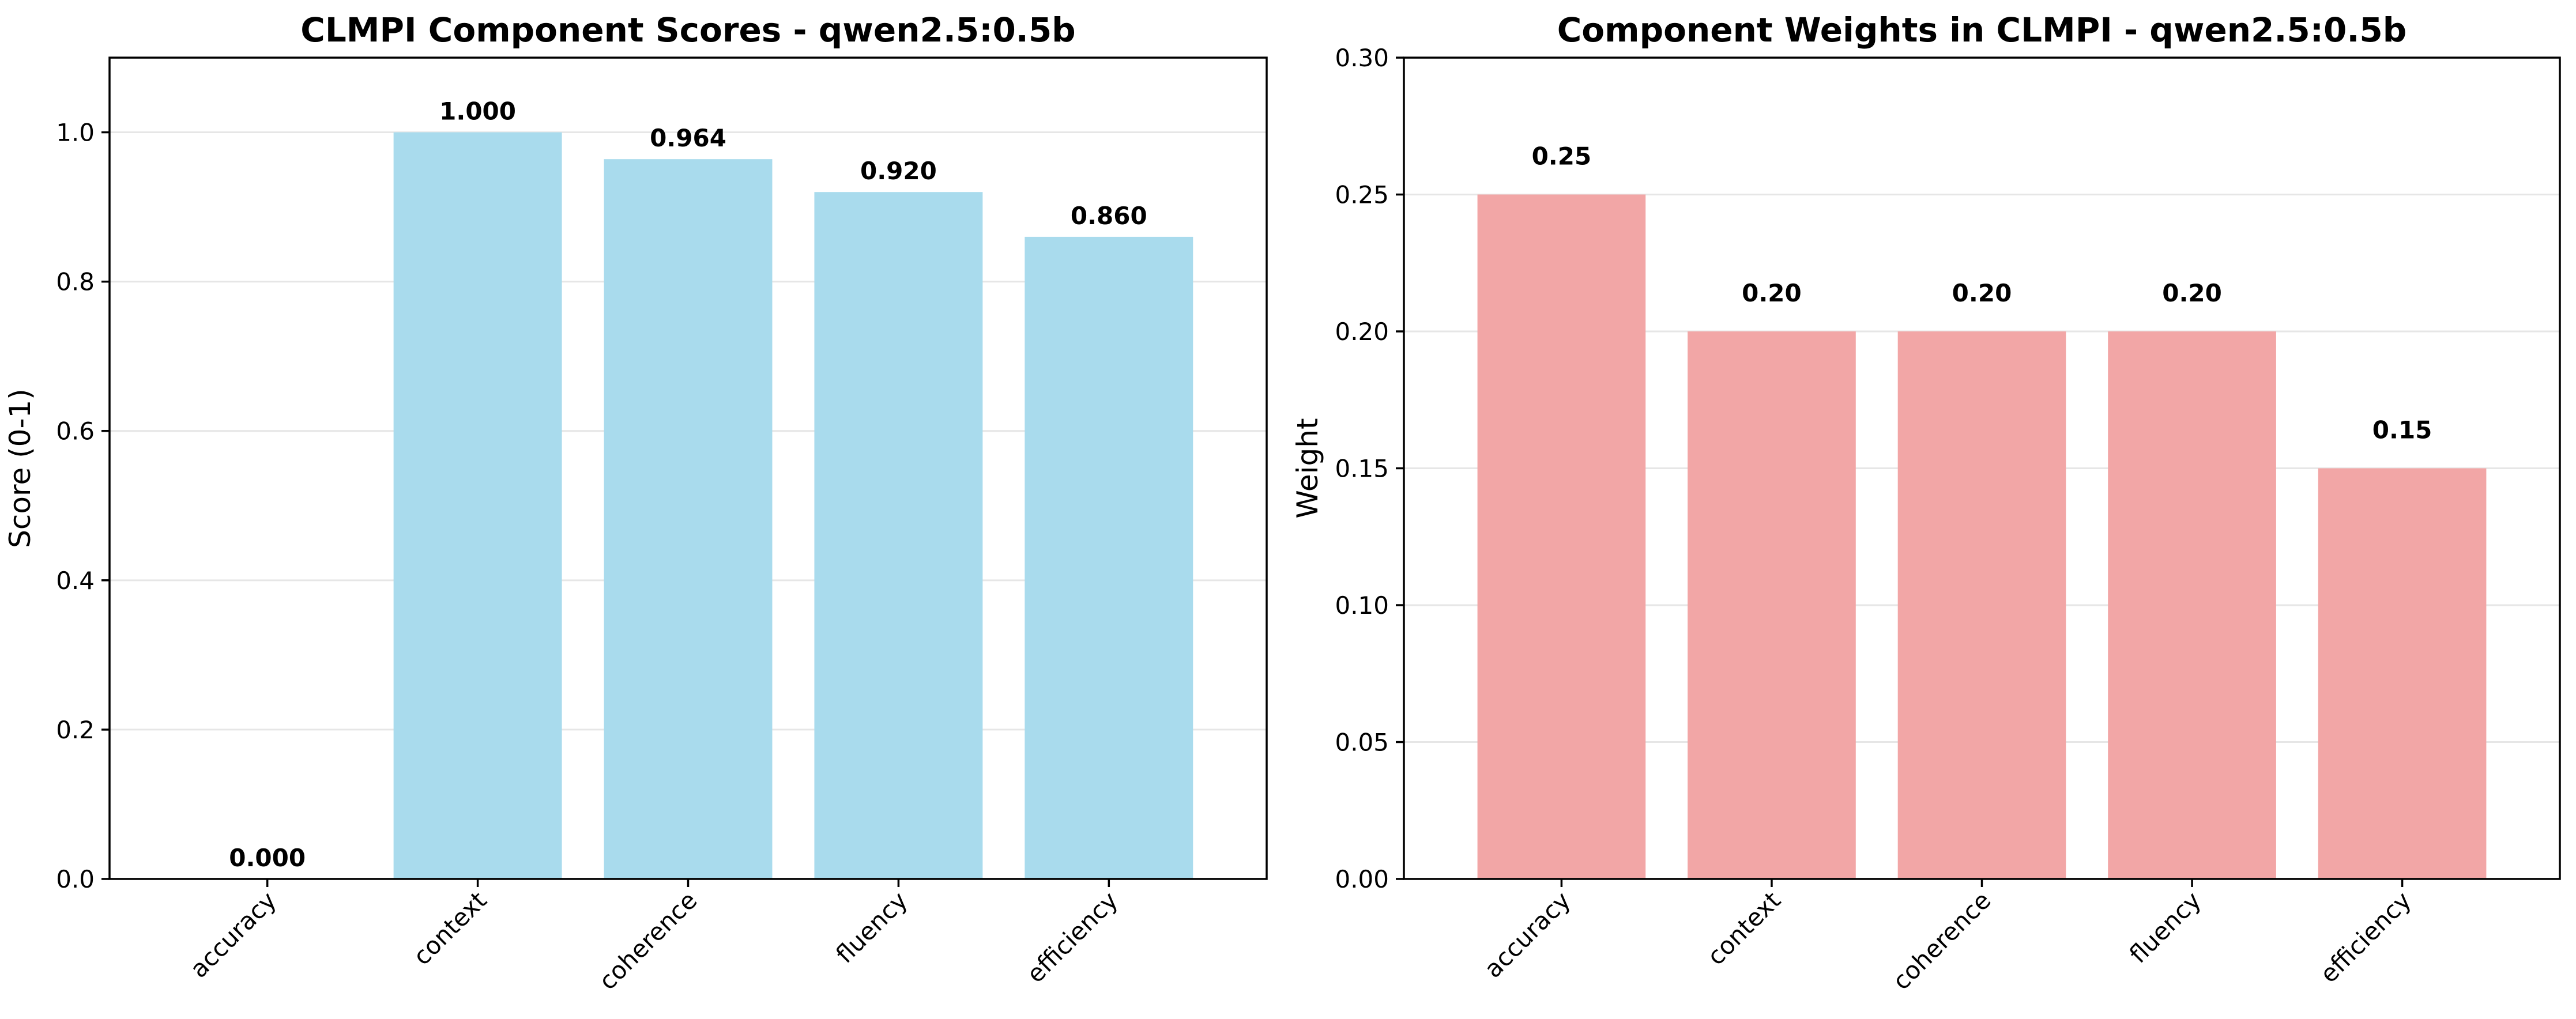 The image size is (2576, 1019). What do you see at coordinates (1362, 605) in the screenshot?
I see `y-tick-label: 0.10` at bounding box center [1362, 605].